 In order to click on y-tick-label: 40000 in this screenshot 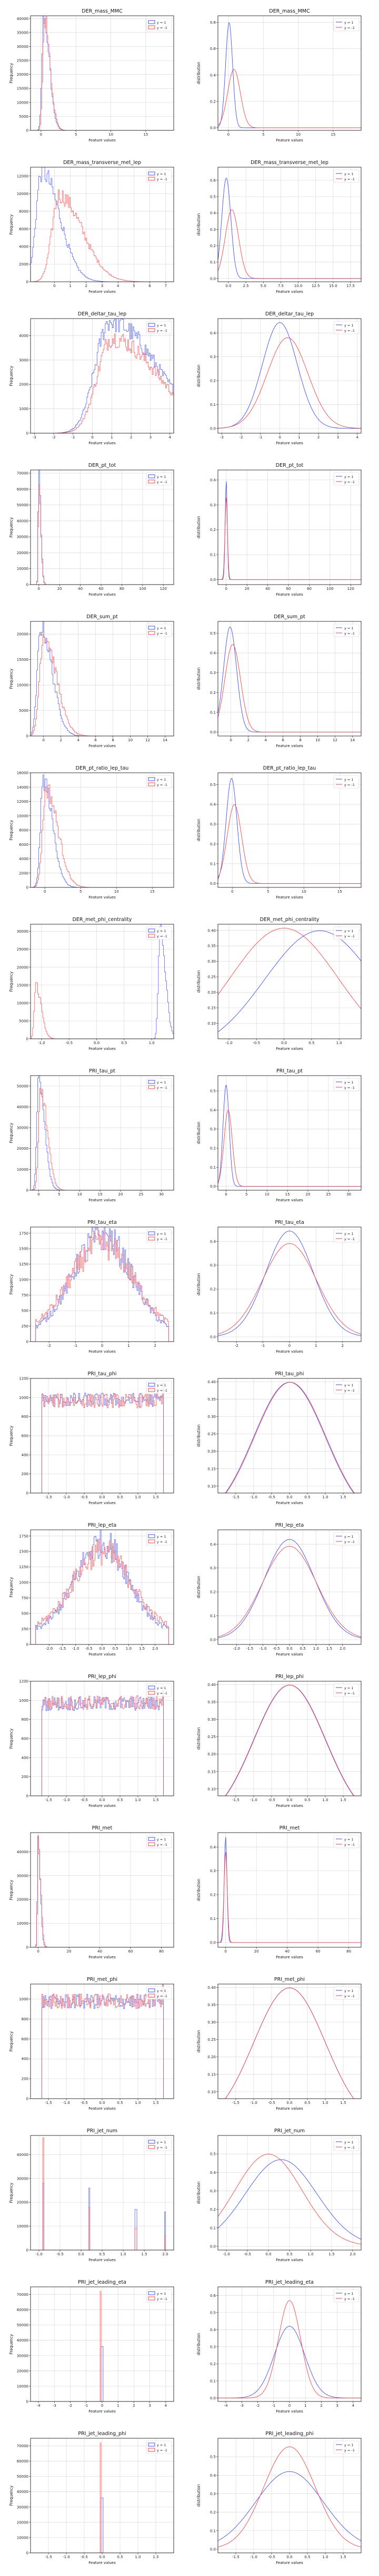, I will do `click(22, 1107)`.